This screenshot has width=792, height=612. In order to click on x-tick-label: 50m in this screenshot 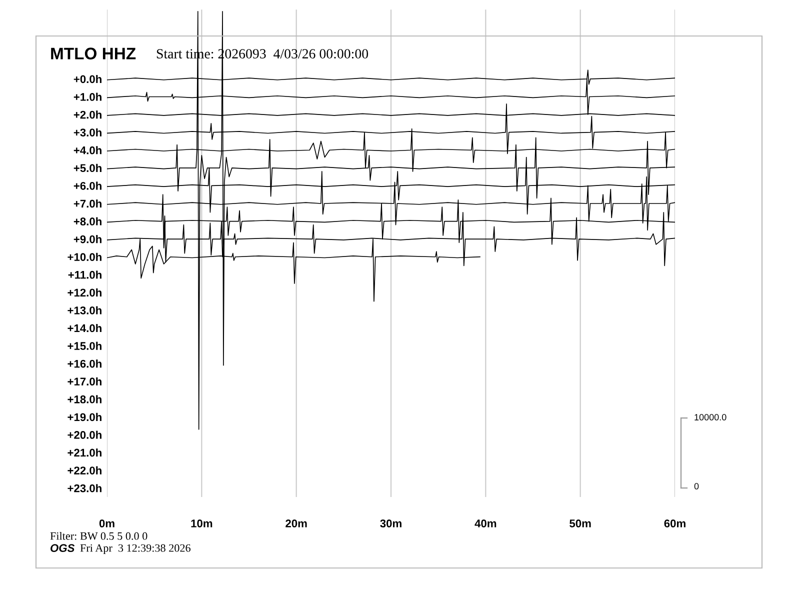, I will do `click(580, 524)`.